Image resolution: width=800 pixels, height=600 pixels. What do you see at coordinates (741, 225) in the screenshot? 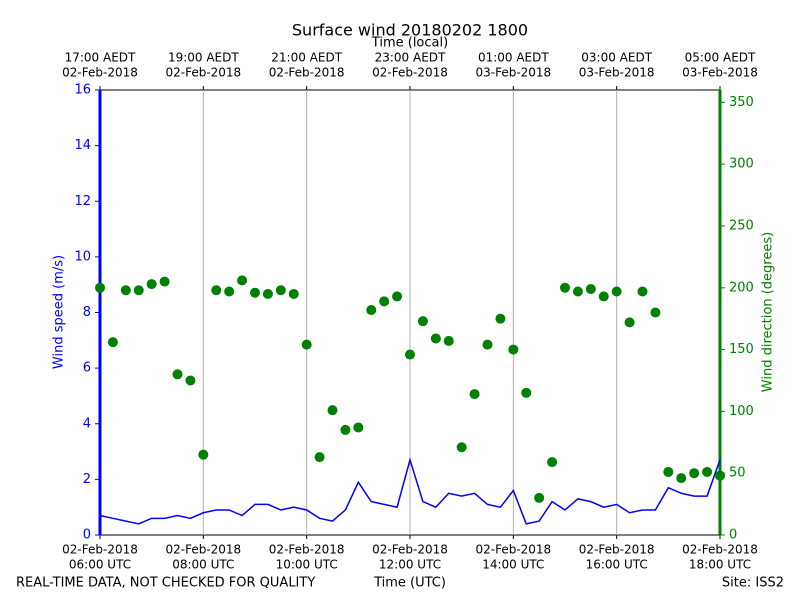
I see `y2-tick-label: 250` at bounding box center [741, 225].